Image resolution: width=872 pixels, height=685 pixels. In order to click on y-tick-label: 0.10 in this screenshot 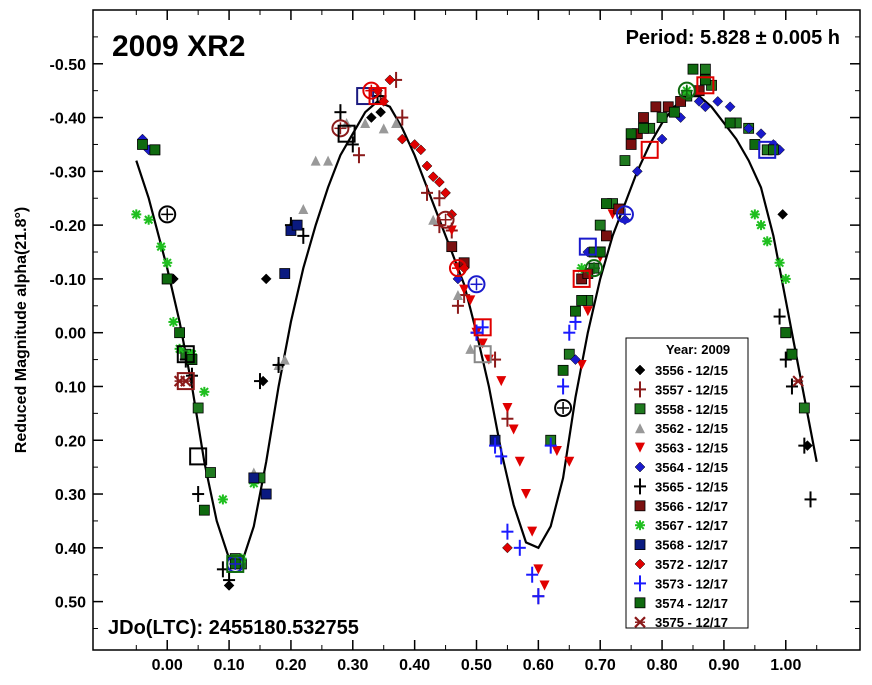, I will do `click(70, 387)`.